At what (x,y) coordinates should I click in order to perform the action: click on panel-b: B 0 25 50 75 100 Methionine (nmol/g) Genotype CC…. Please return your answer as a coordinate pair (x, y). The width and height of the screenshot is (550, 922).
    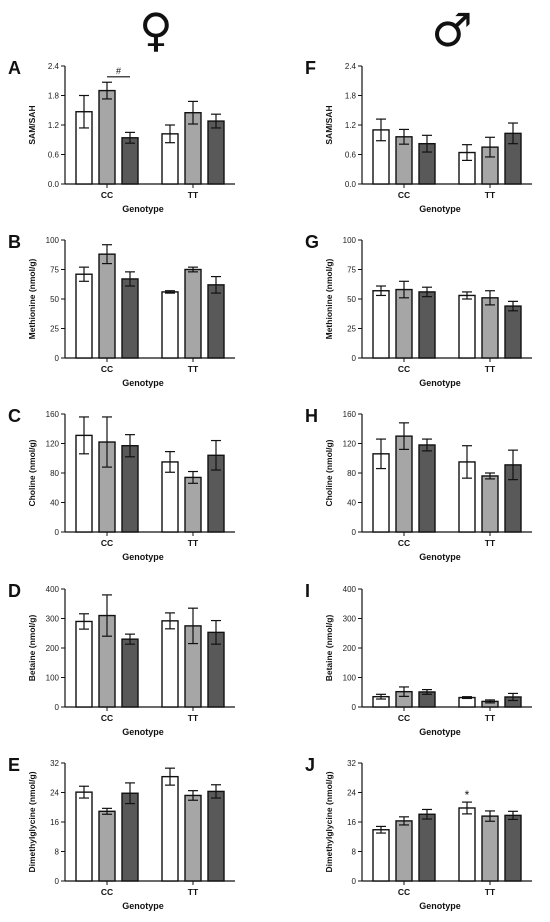
    Looking at the image, I should click on (121, 310).